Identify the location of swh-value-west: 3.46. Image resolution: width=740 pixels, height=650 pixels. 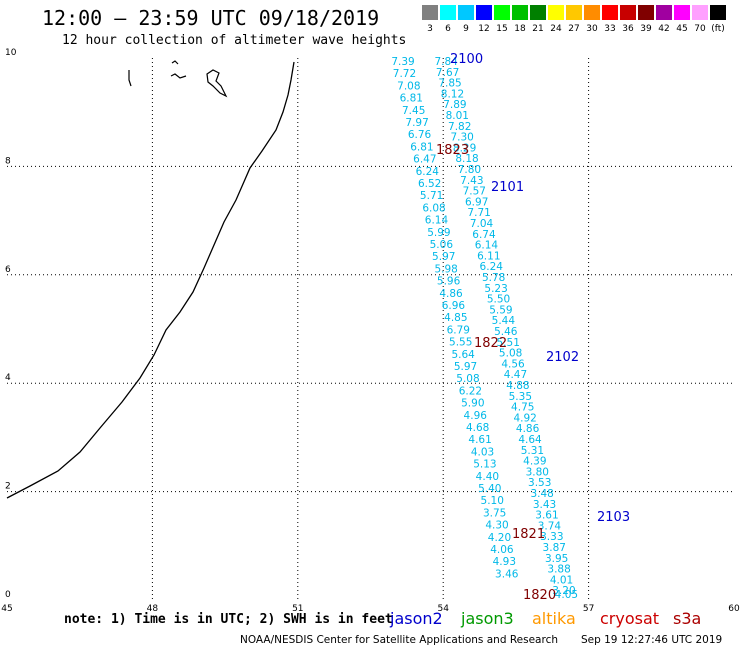
(507, 574).